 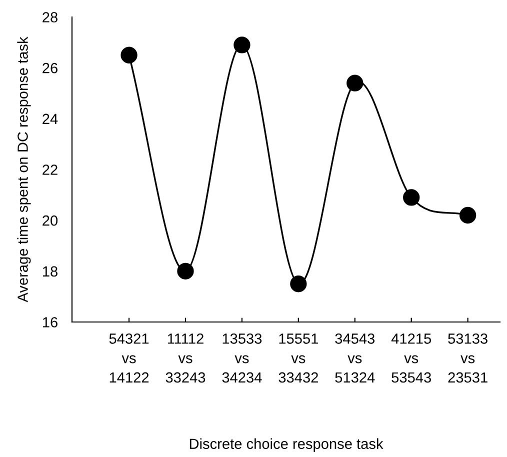 What do you see at coordinates (129, 357) in the screenshot?
I see `x-tick-label: 54321 vs 14122` at bounding box center [129, 357].